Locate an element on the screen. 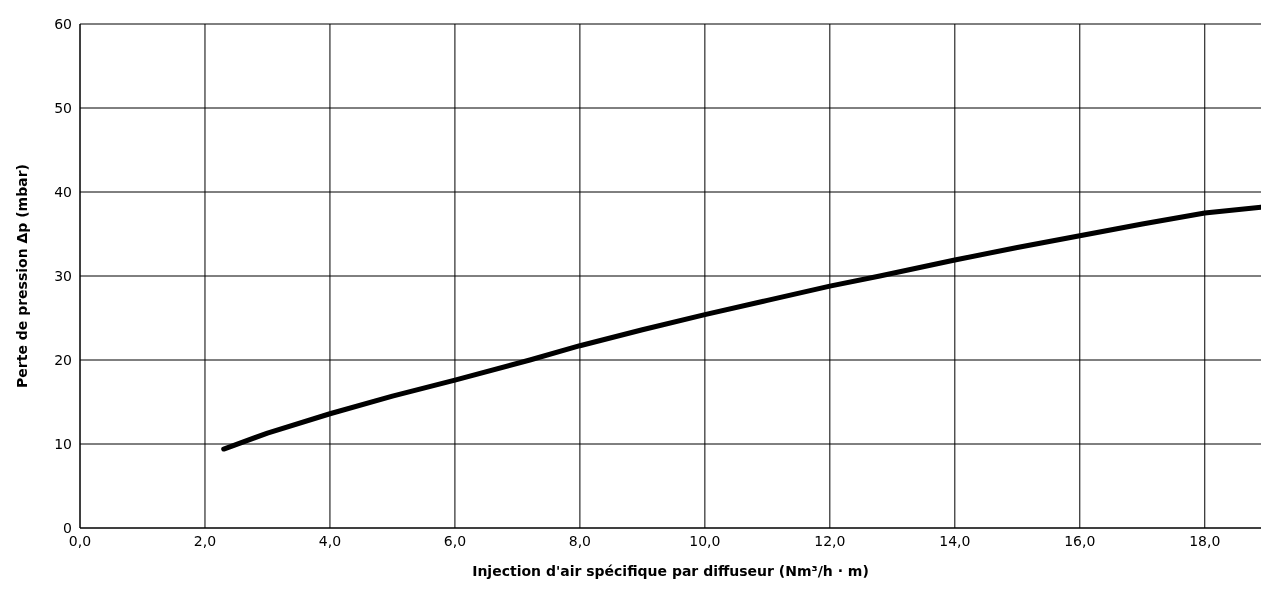 This screenshot has width=1271, height=598. x-axis-title: Injection d'air spécifique par diffuseur (Nm³/h · m) is located at coordinates (670, 571).